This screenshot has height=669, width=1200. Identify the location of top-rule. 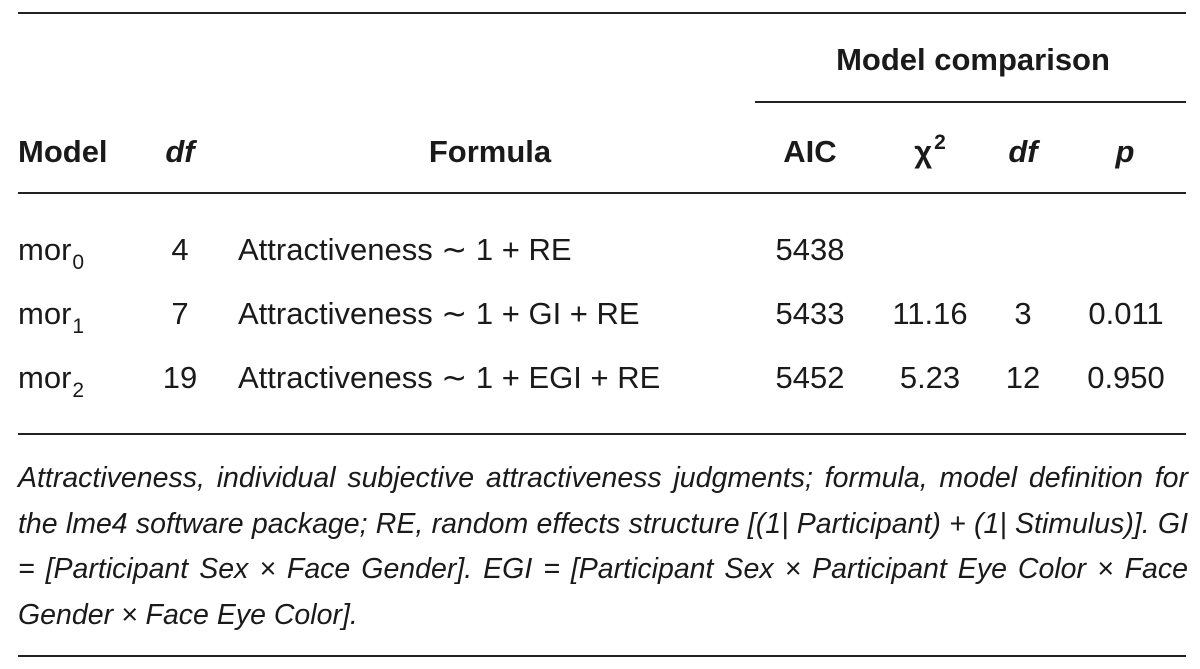
(602, 13).